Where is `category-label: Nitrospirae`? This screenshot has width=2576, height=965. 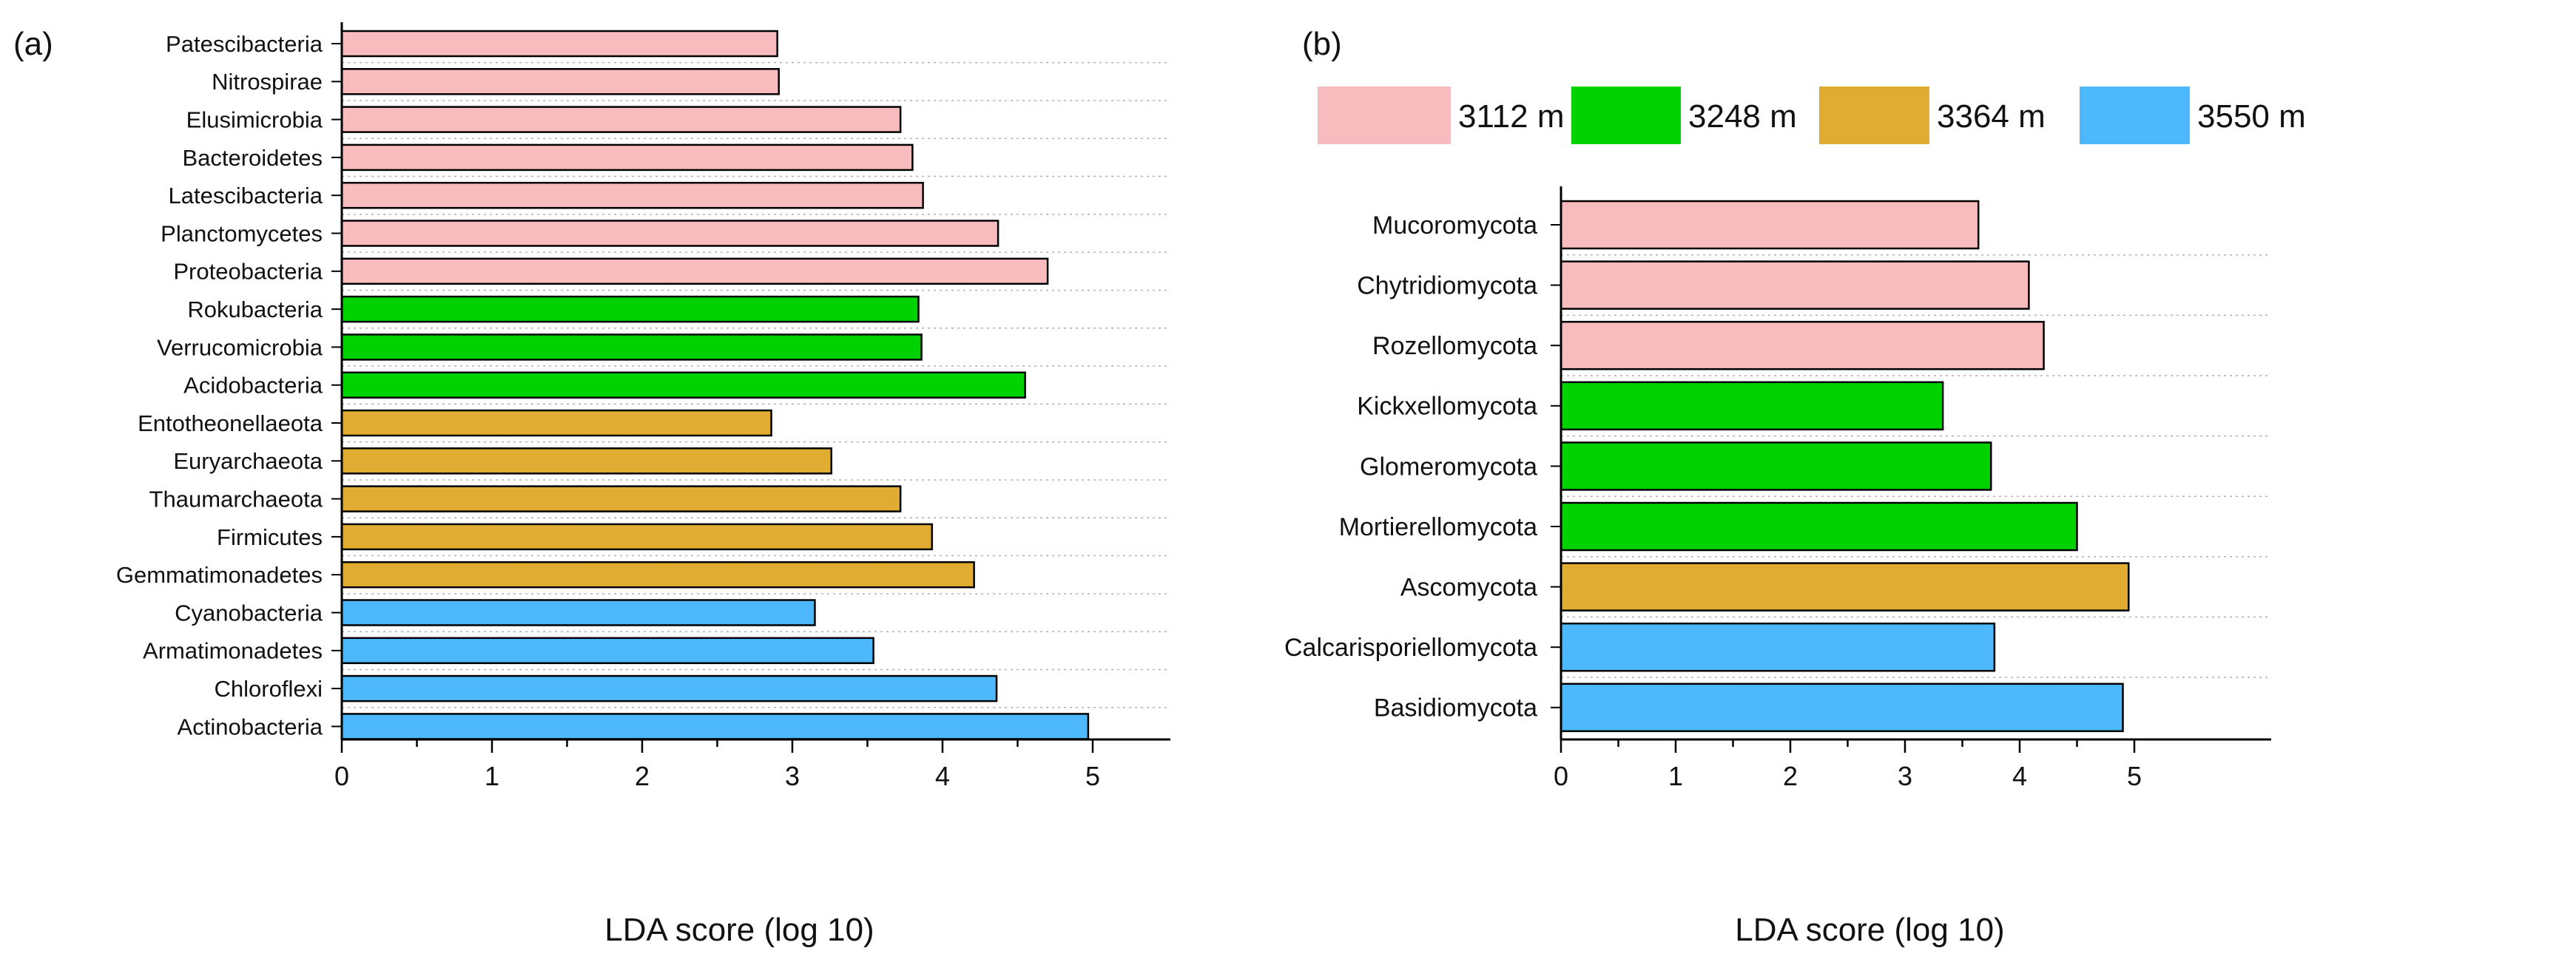 category-label: Nitrospirae is located at coordinates (267, 82).